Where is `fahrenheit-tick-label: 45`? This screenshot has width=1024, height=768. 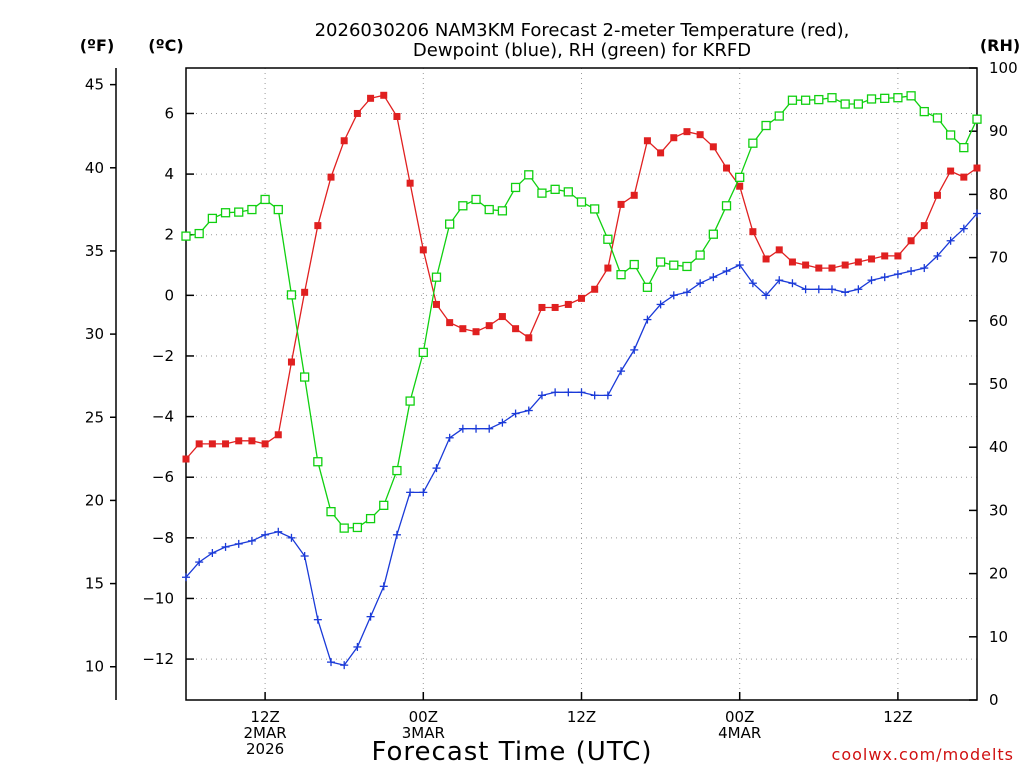
fahrenheit-tick-label: 45 is located at coordinates (94, 85).